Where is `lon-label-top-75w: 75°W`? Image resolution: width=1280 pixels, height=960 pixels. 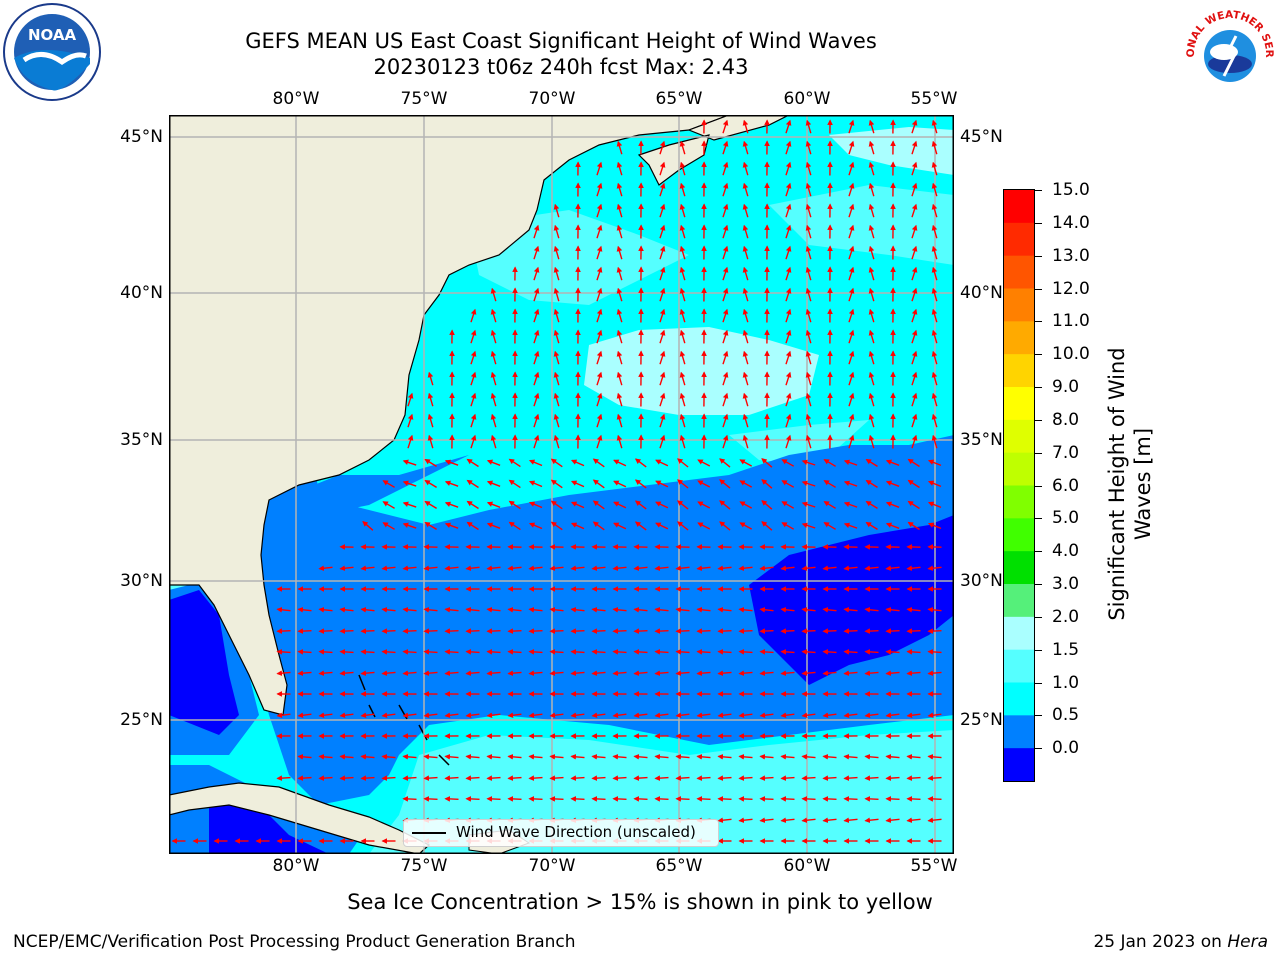 lon-label-top-75w: 75°W is located at coordinates (424, 99).